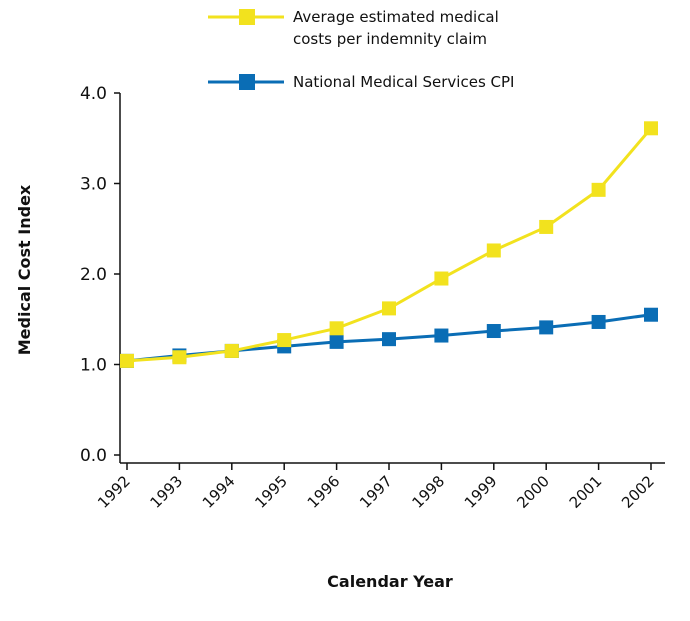  I want to click on x-tick-label: 1999, so click(481, 492).